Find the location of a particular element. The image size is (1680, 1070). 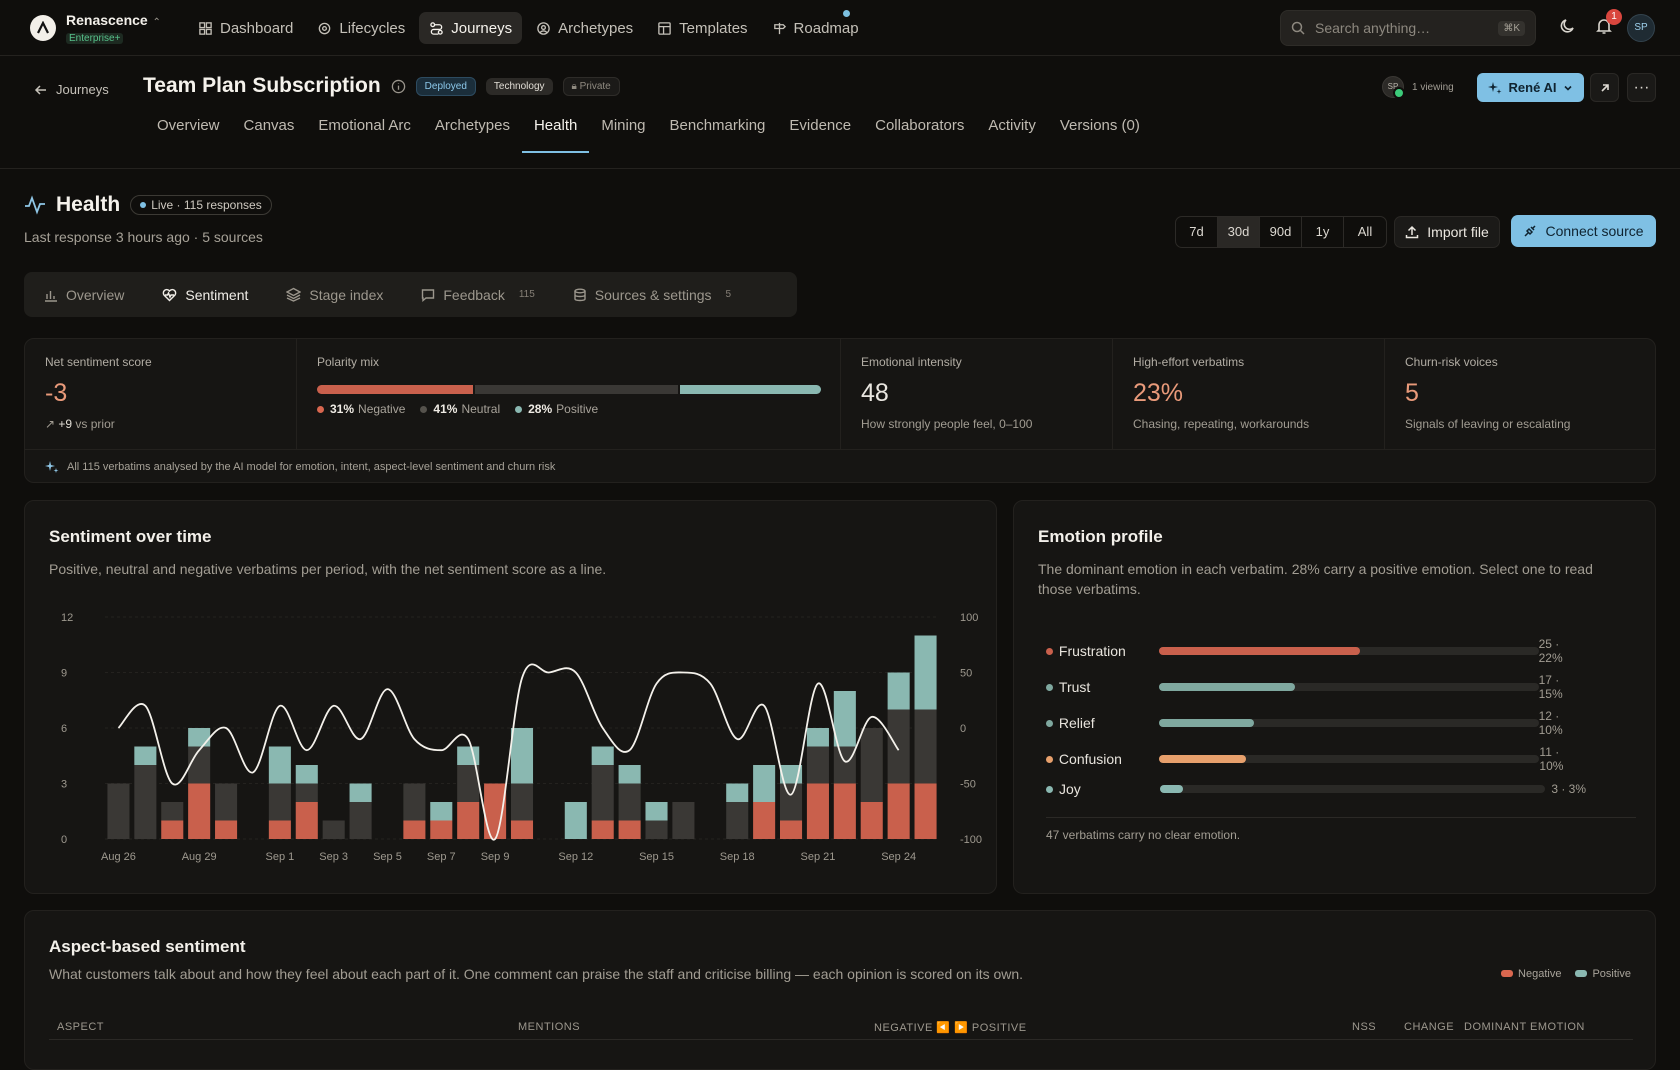

ai-assistant-button: René AI is located at coordinates (1530, 87).